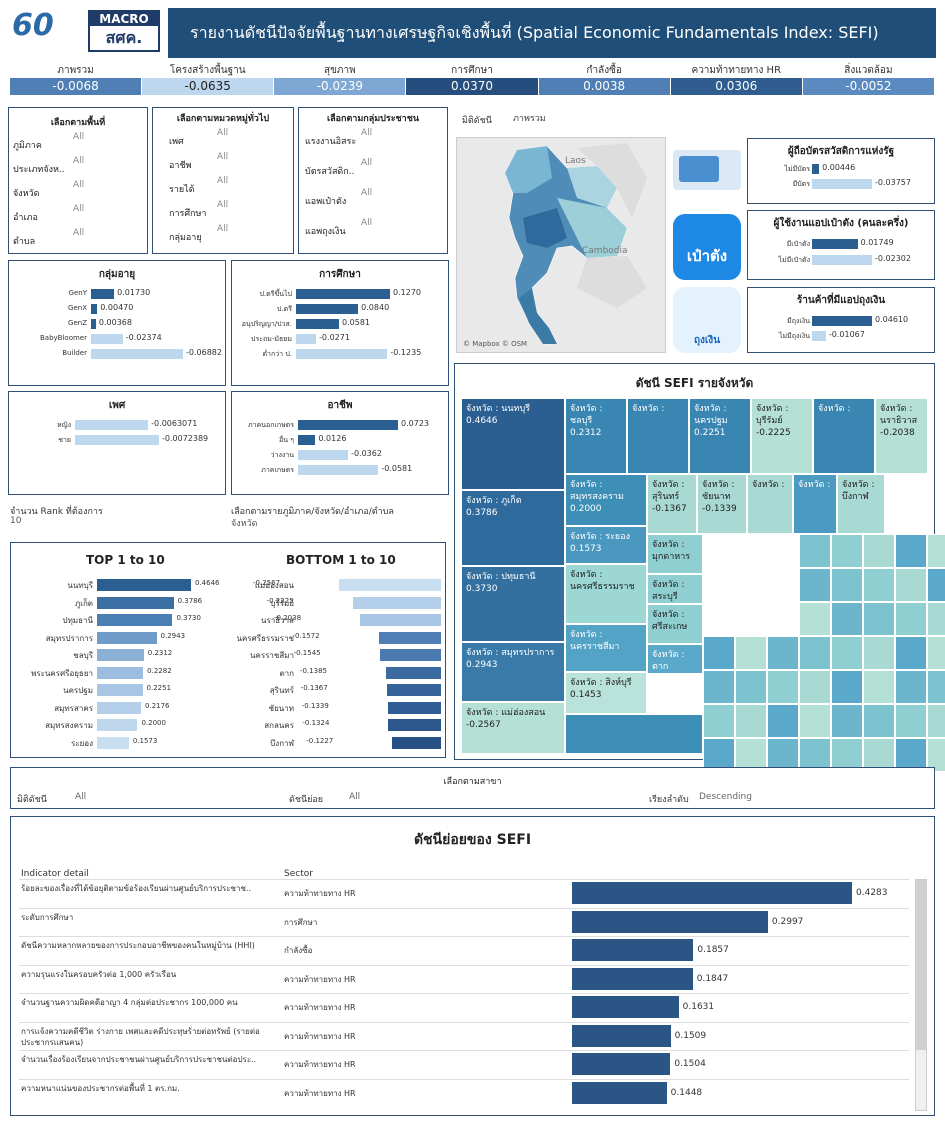  Describe the element at coordinates (921, 965) in the screenshot. I see `scrollbar-thumb` at that location.